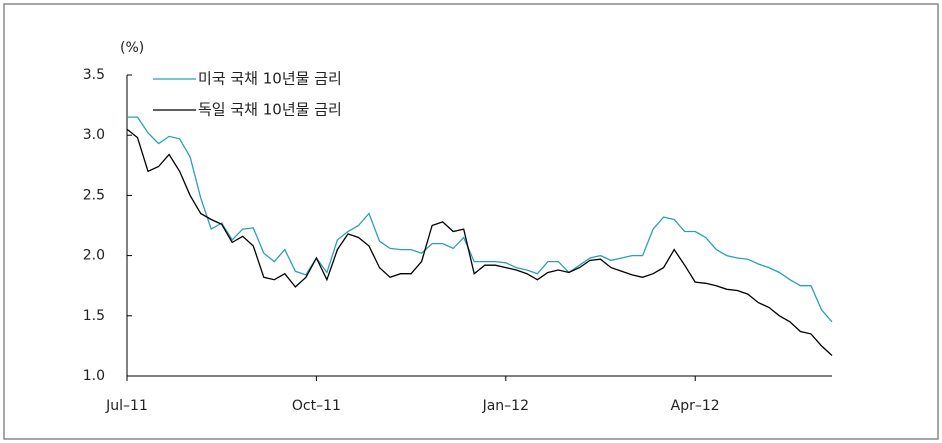 Image resolution: width=942 pixels, height=443 pixels. What do you see at coordinates (94, 195) in the screenshot?
I see `y-tick-label: 2.5` at bounding box center [94, 195].